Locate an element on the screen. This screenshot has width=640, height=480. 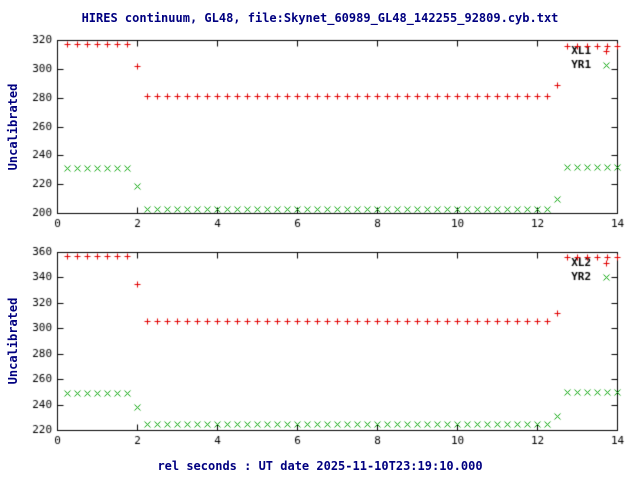
y-axis-label-bottom: Uncalibrated is located at coordinates (13, 341).